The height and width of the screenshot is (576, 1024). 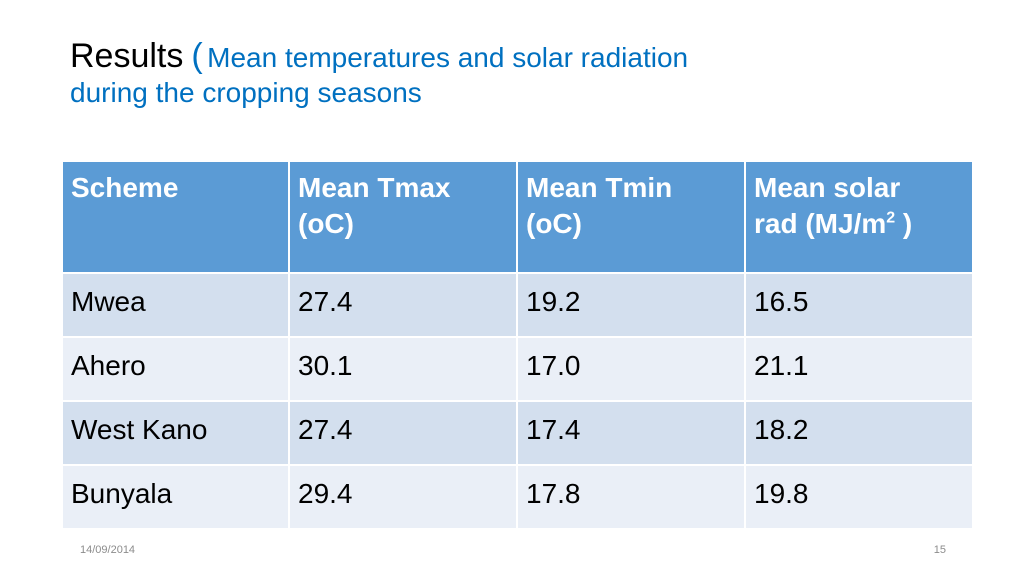 I want to click on header-mean-solar-rad: Mean solar rad (MJ/m2 ), so click(x=859, y=217).